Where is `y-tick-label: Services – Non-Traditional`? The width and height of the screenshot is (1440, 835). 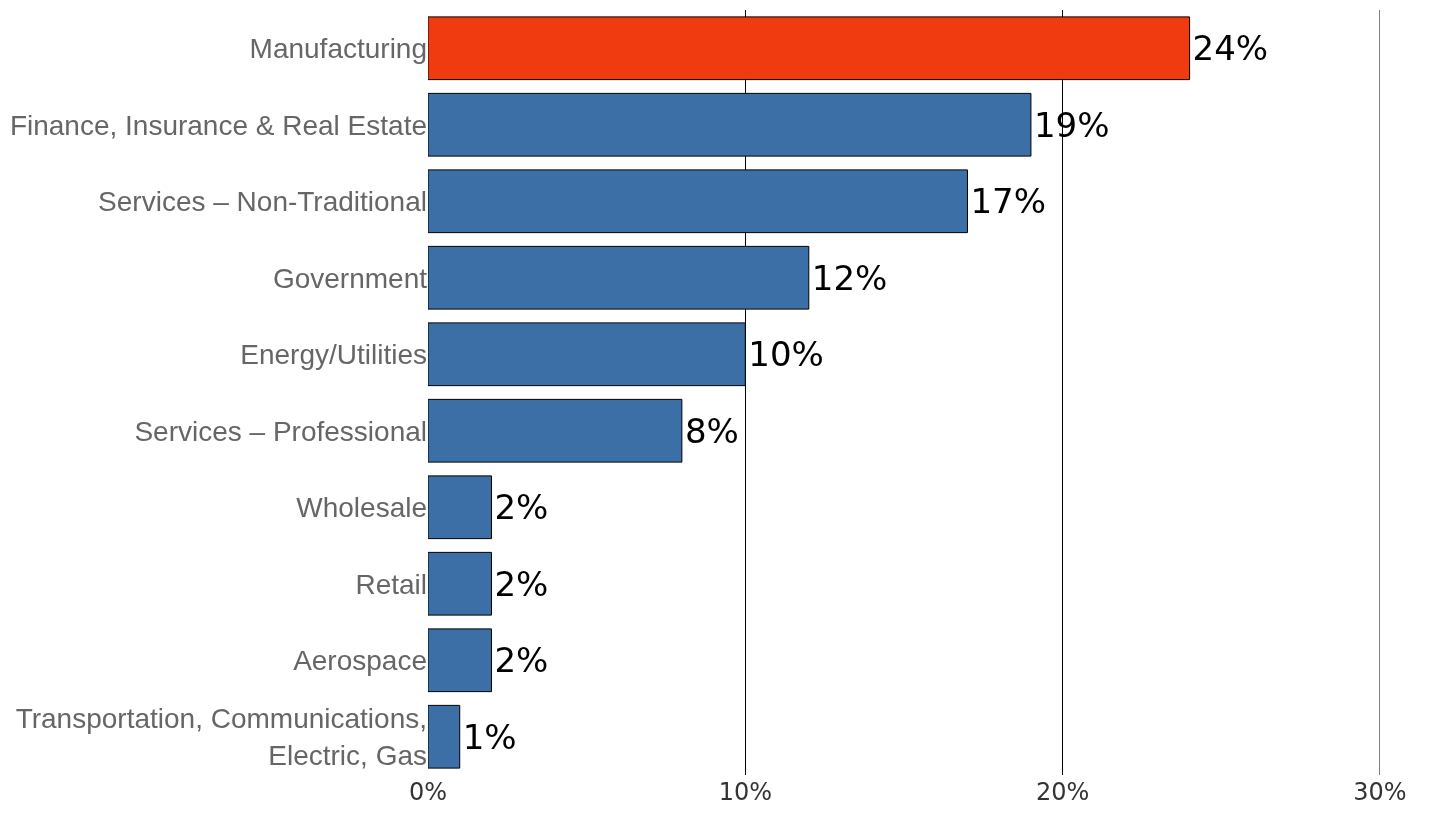 y-tick-label: Services – Non-Traditional is located at coordinates (262, 202).